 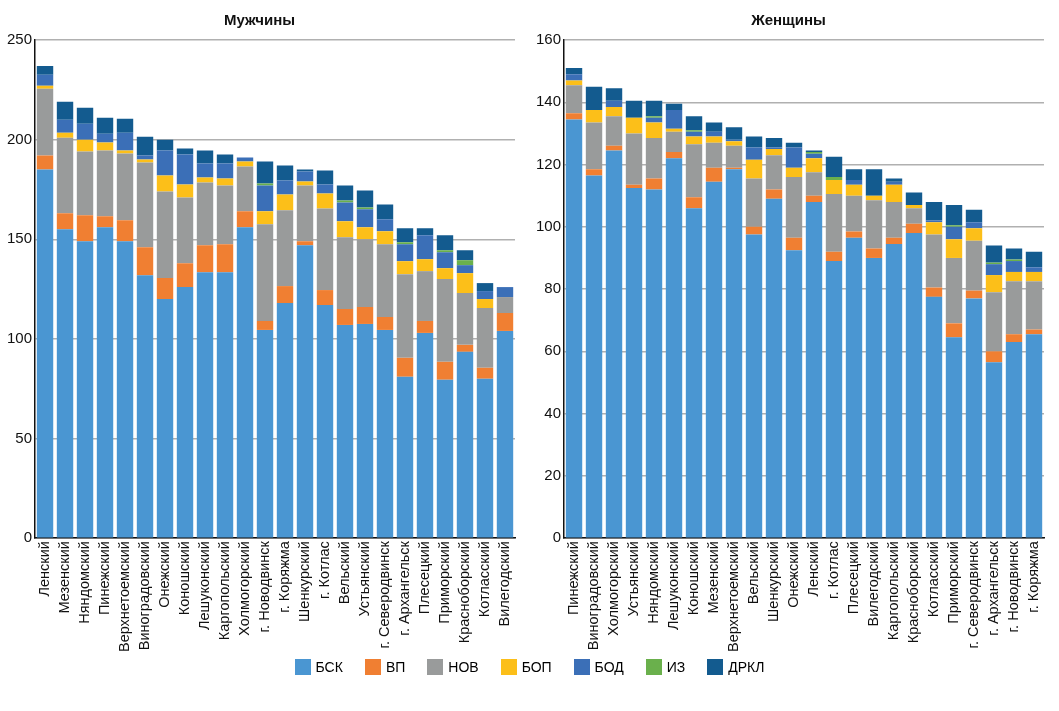 I want to click on x-tick-label: Вельский, so click(x=753, y=573).